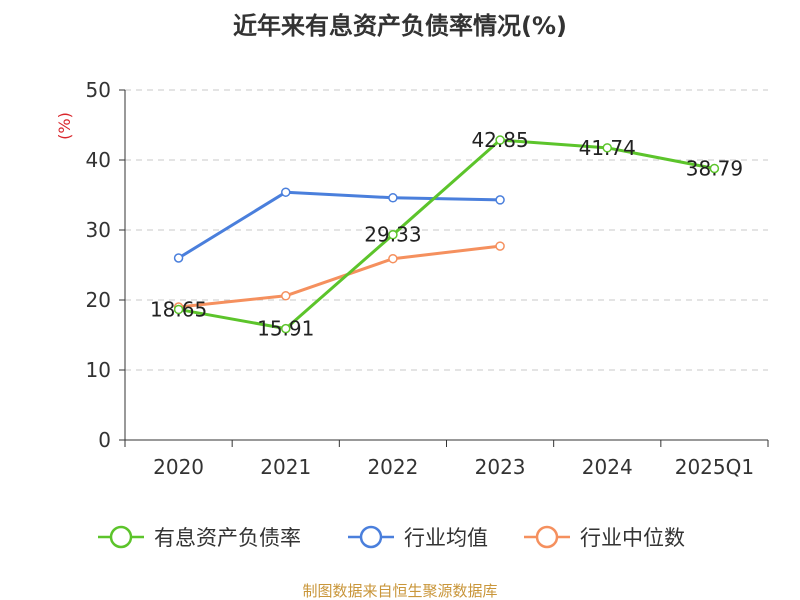 This screenshot has width=800, height=600. What do you see at coordinates (446, 538) in the screenshot?
I see `legend-label: 行业均值` at bounding box center [446, 538].